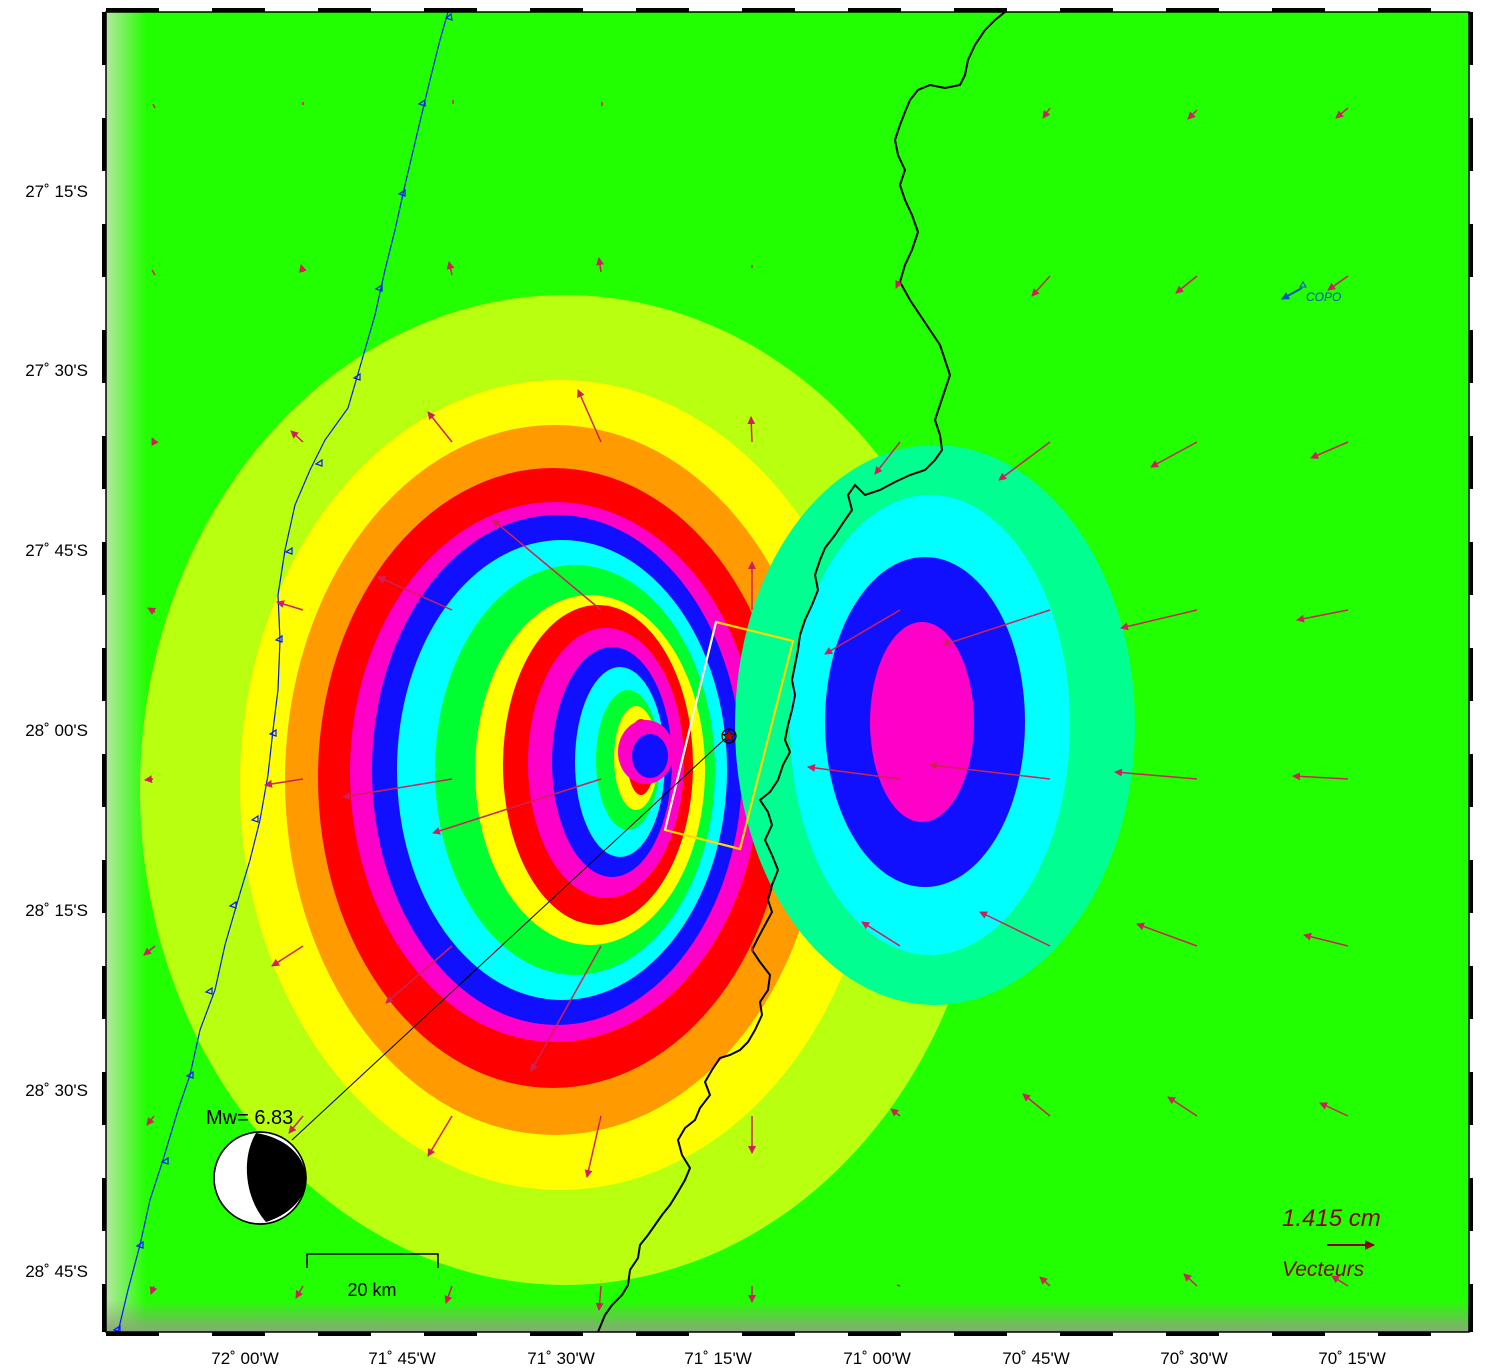  I want to click on scale-bar: 20 km, so click(372, 1276).